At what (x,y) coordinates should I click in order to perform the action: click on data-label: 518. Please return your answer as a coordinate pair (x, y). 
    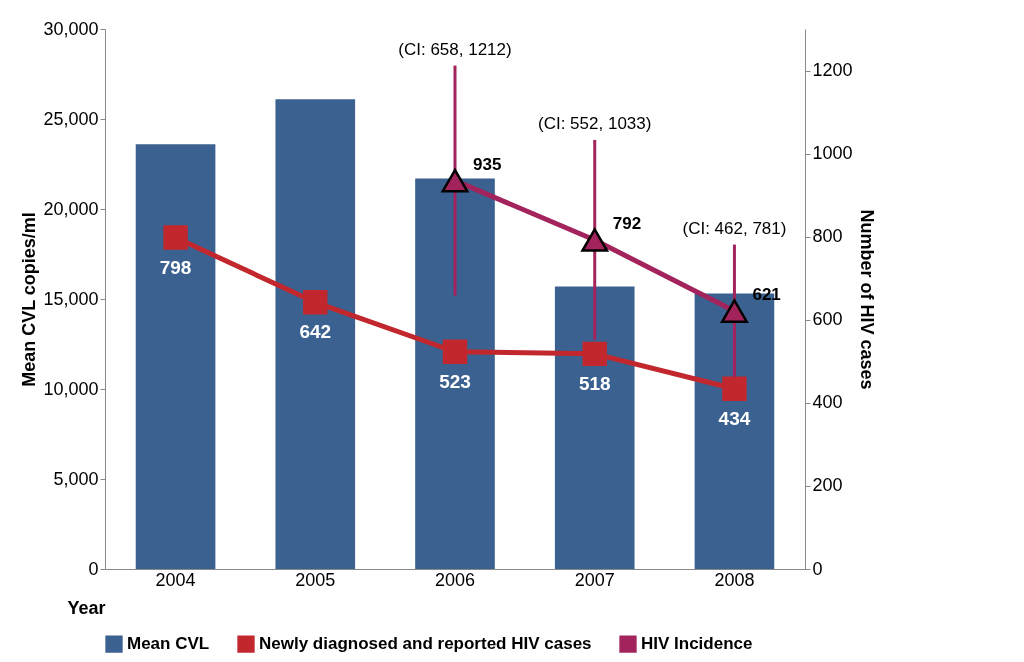
    Looking at the image, I should click on (594, 383).